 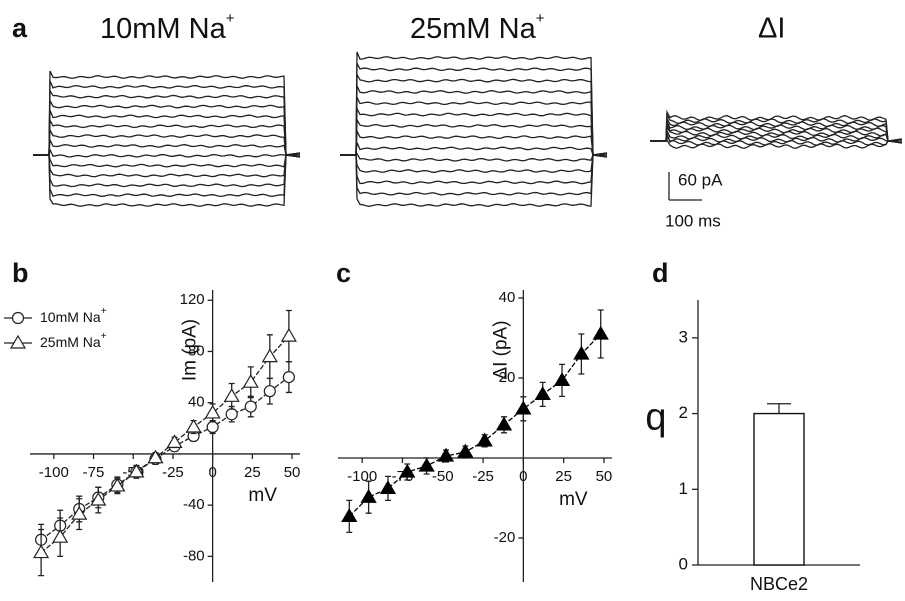 I want to click on trace-title: ΔI, so click(x=771, y=29).